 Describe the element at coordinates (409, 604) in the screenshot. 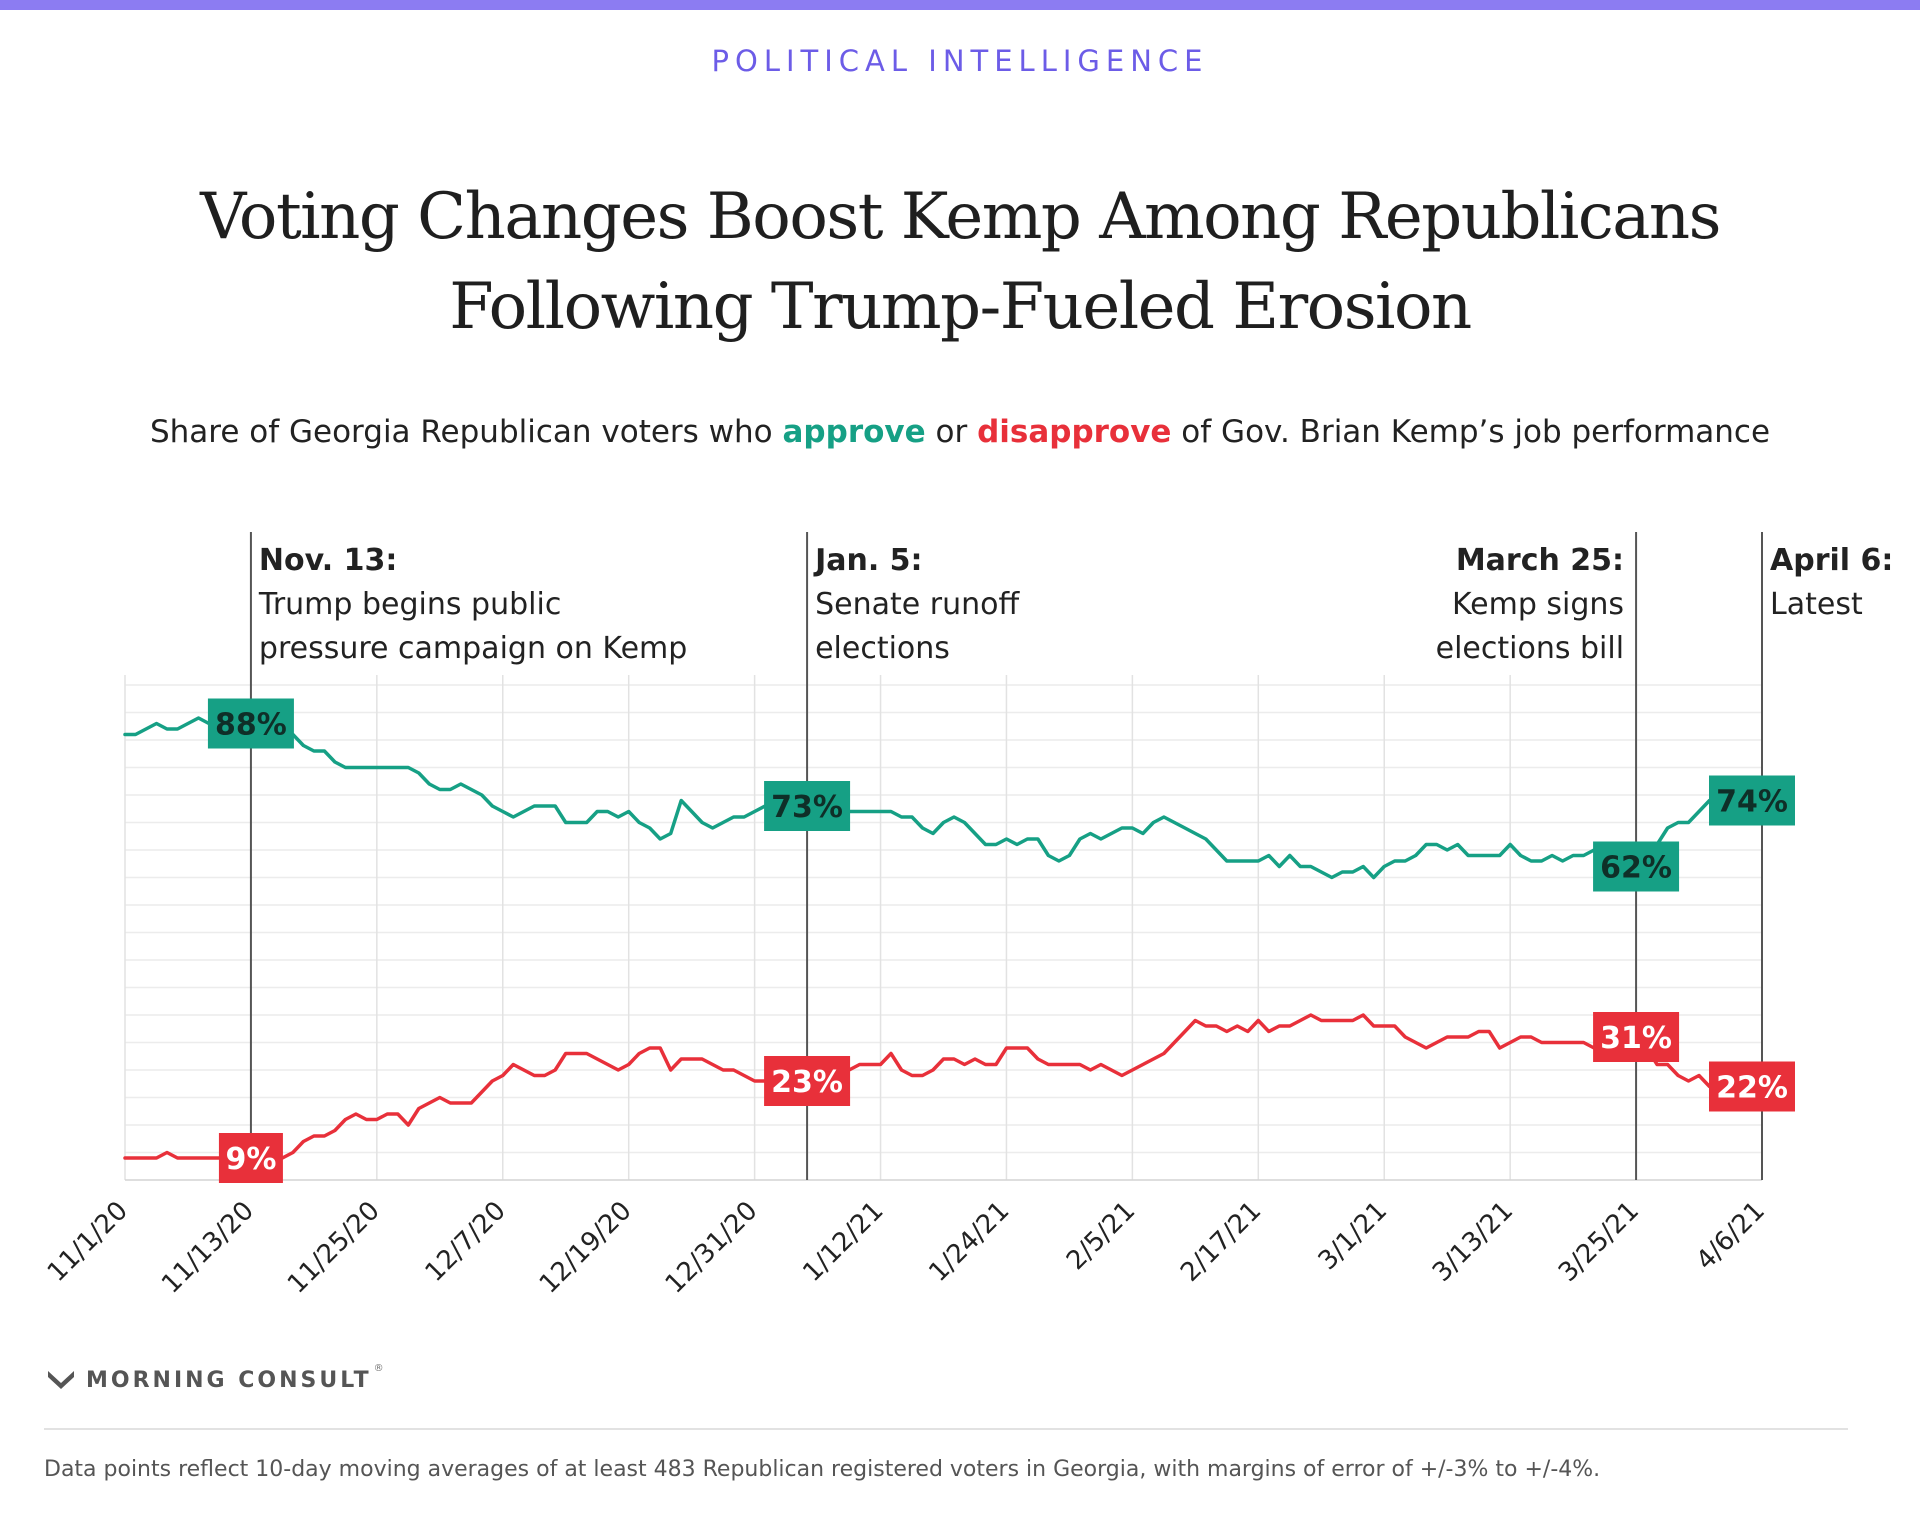

I see `annotation-text-line: Trump begins public` at that location.